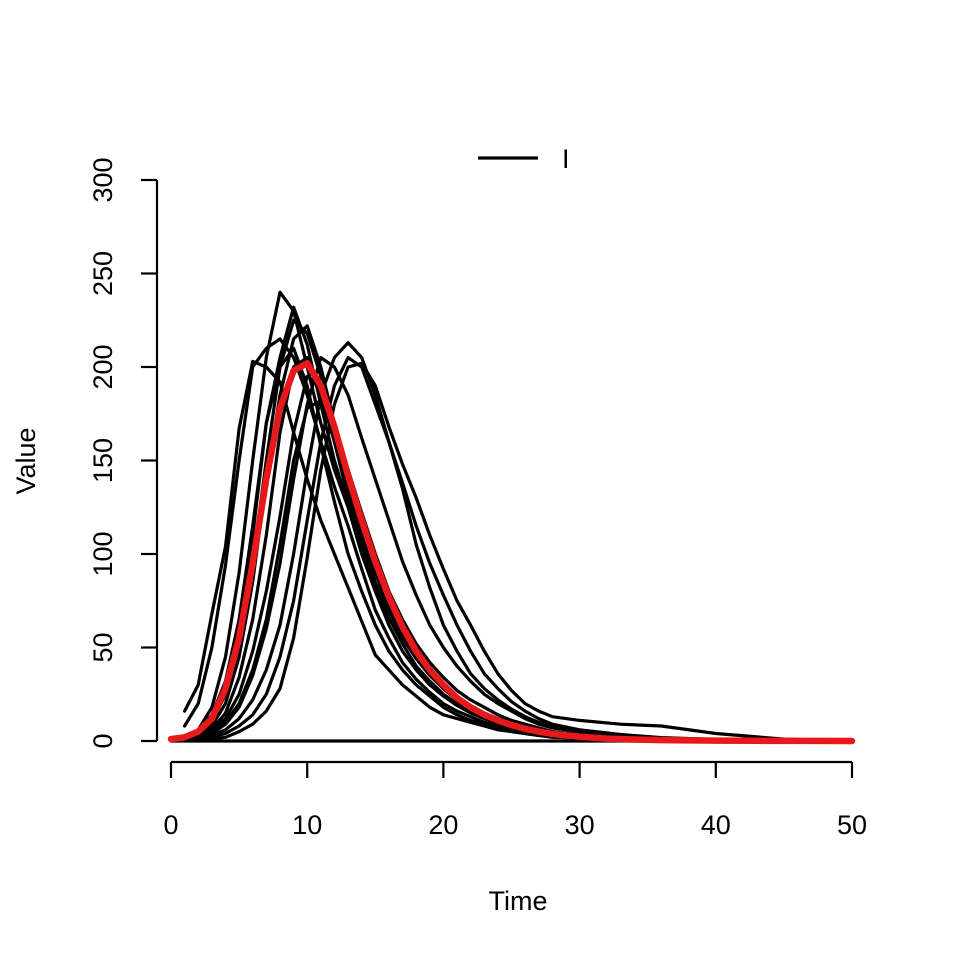  What do you see at coordinates (566, 159) in the screenshot?
I see `legend-label: I` at bounding box center [566, 159].